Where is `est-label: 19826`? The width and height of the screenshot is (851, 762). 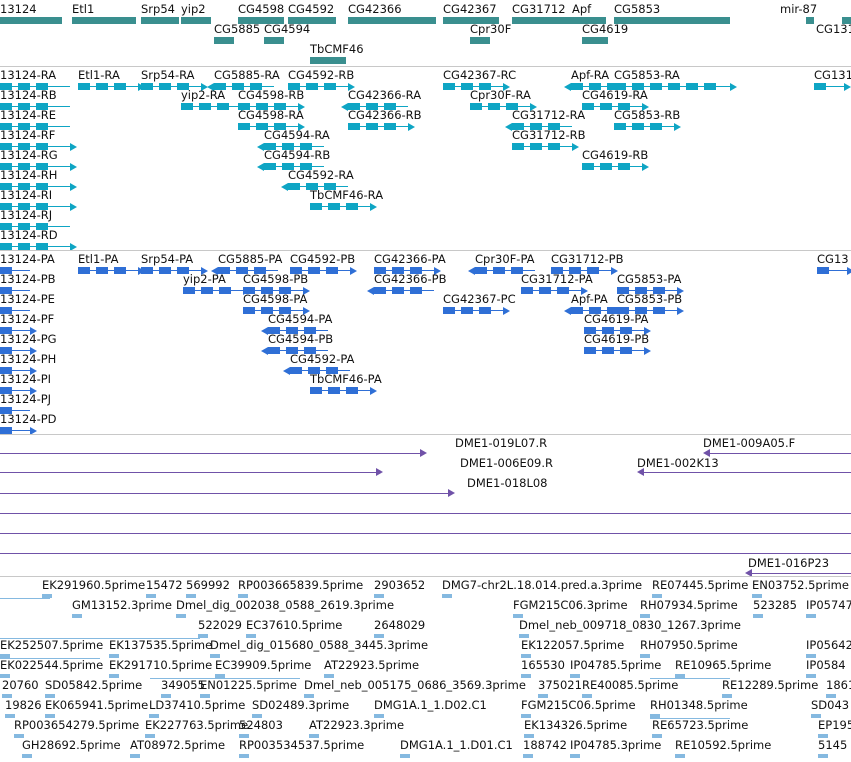 est-label: 19826 is located at coordinates (23, 705).